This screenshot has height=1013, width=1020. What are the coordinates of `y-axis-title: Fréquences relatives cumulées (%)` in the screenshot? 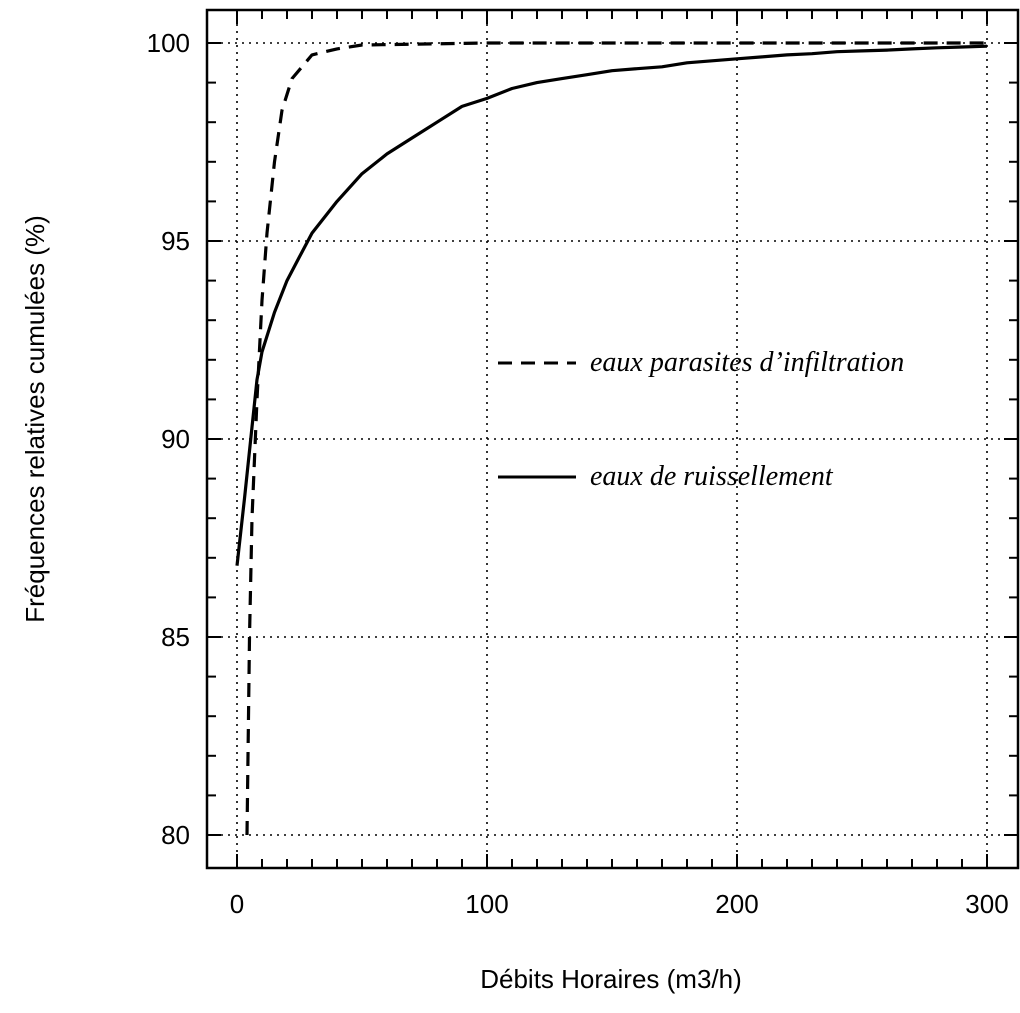 It's located at (35, 419).